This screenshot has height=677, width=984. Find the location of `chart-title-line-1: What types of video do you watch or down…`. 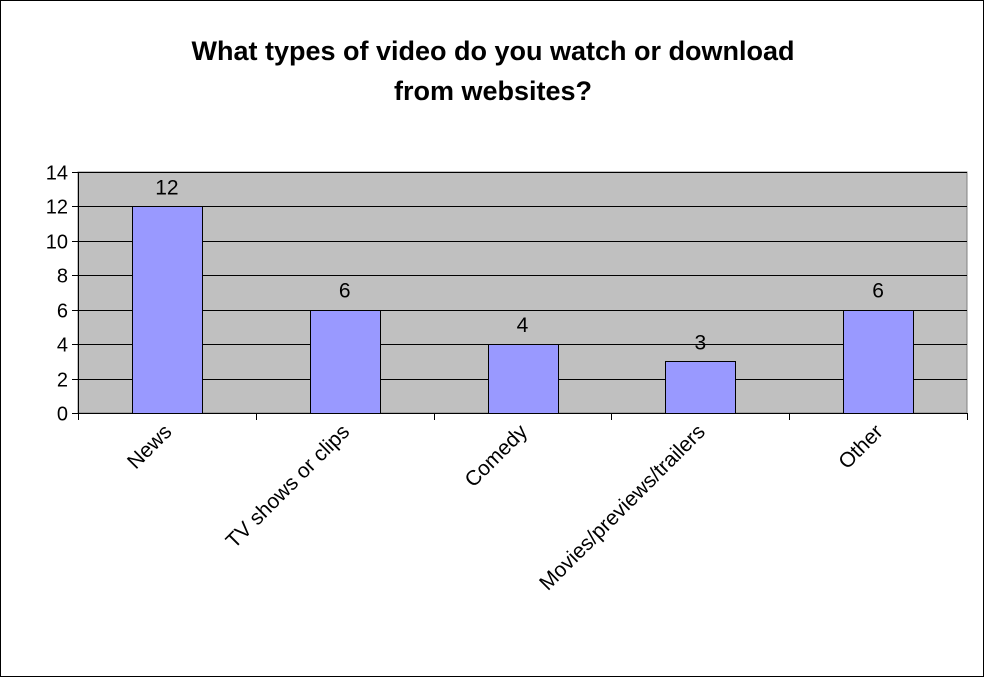

chart-title-line-1: What types of video do you watch or down… is located at coordinates (493, 51).